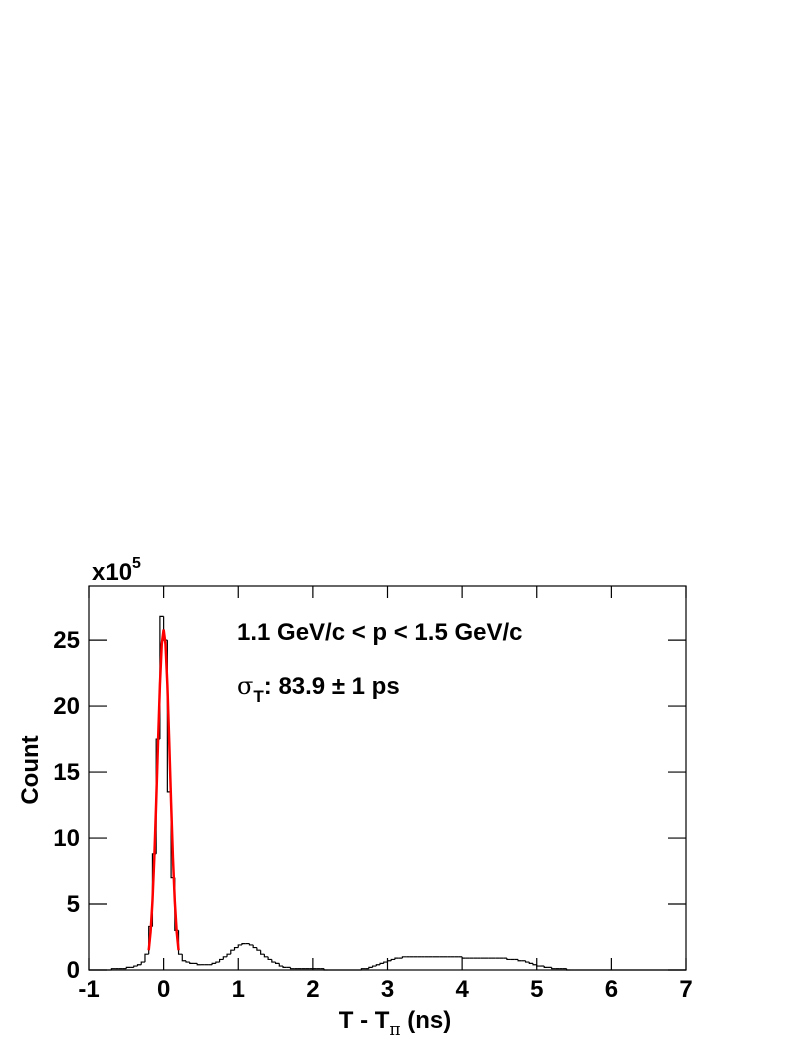  I want to click on x-axis-label-subscript: π, so click(394, 1030).